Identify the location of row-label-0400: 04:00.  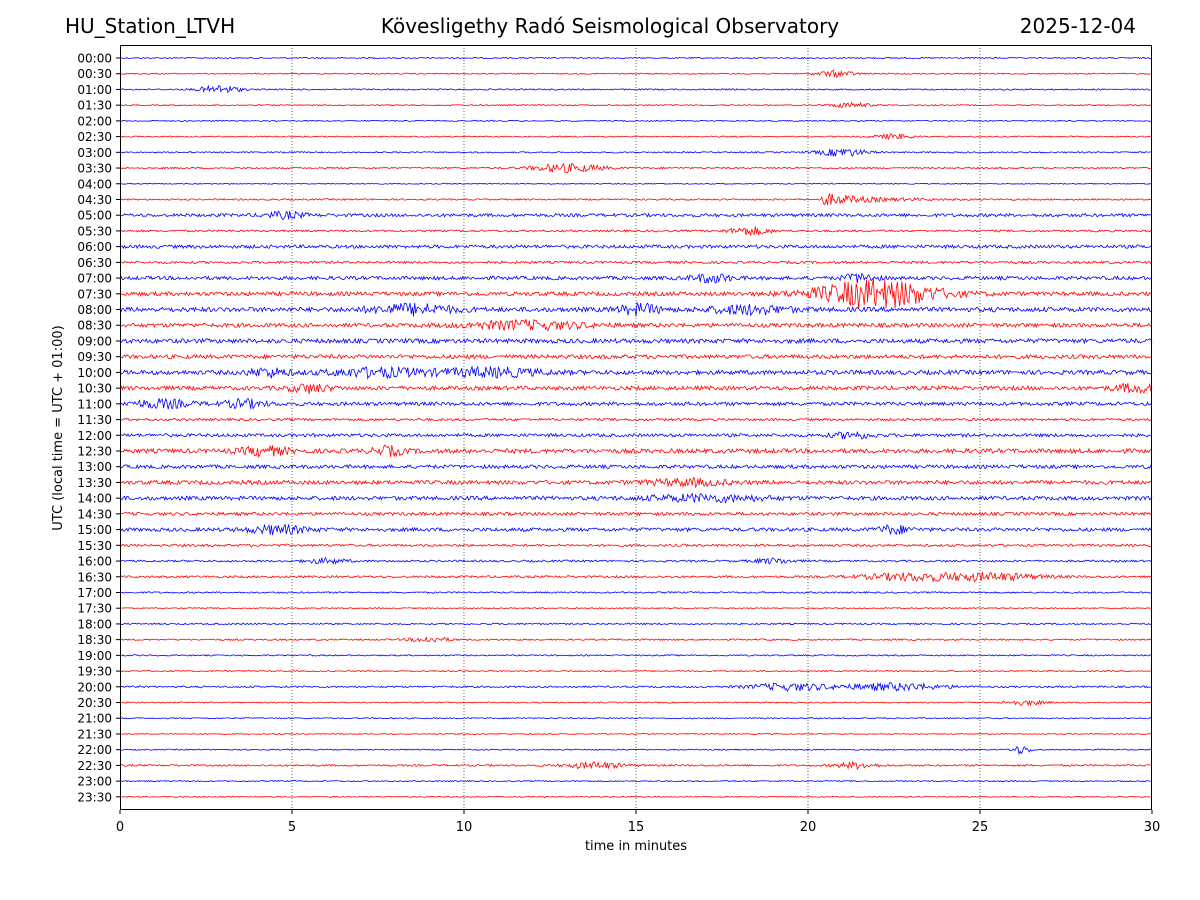
(94, 184).